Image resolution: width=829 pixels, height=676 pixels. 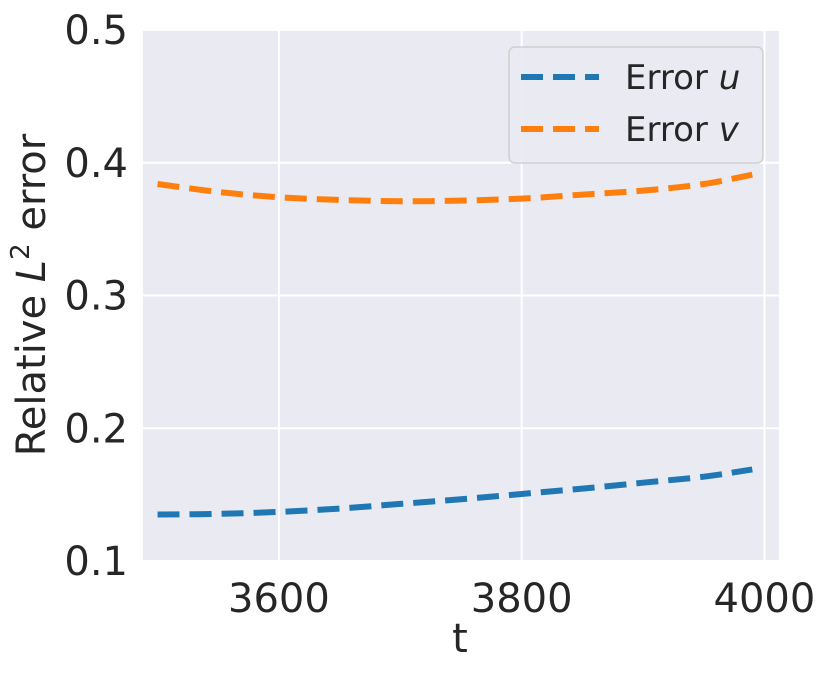 What do you see at coordinates (672, 130) in the screenshot?
I see `legend-label-v-prefix: Error` at bounding box center [672, 130].